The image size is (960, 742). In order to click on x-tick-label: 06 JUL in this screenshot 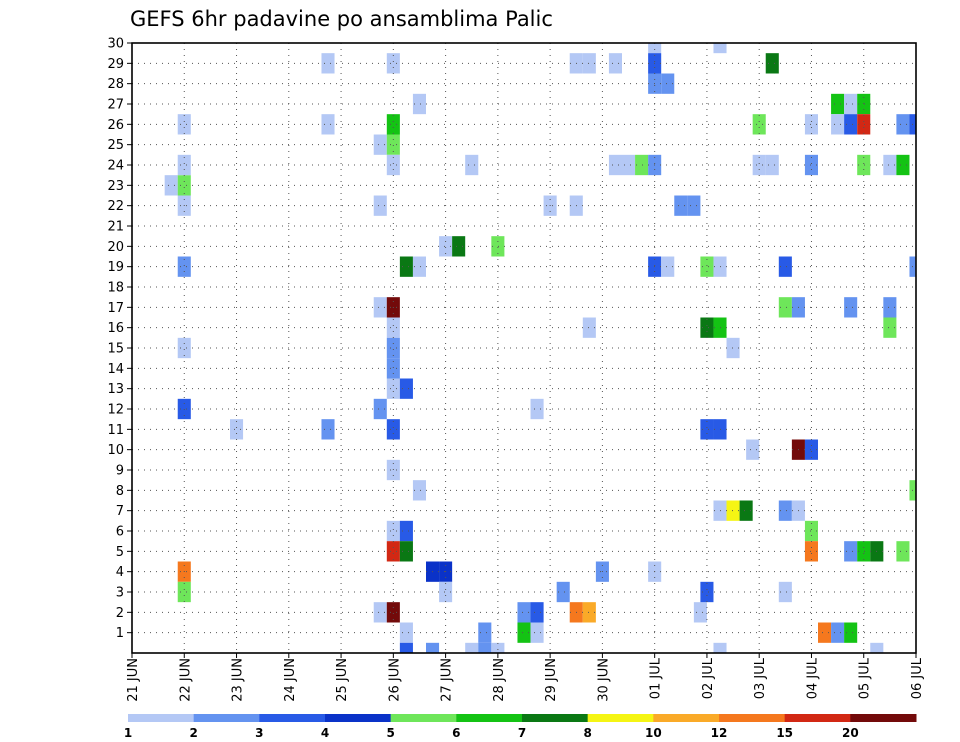, I will do `click(917, 678)`.